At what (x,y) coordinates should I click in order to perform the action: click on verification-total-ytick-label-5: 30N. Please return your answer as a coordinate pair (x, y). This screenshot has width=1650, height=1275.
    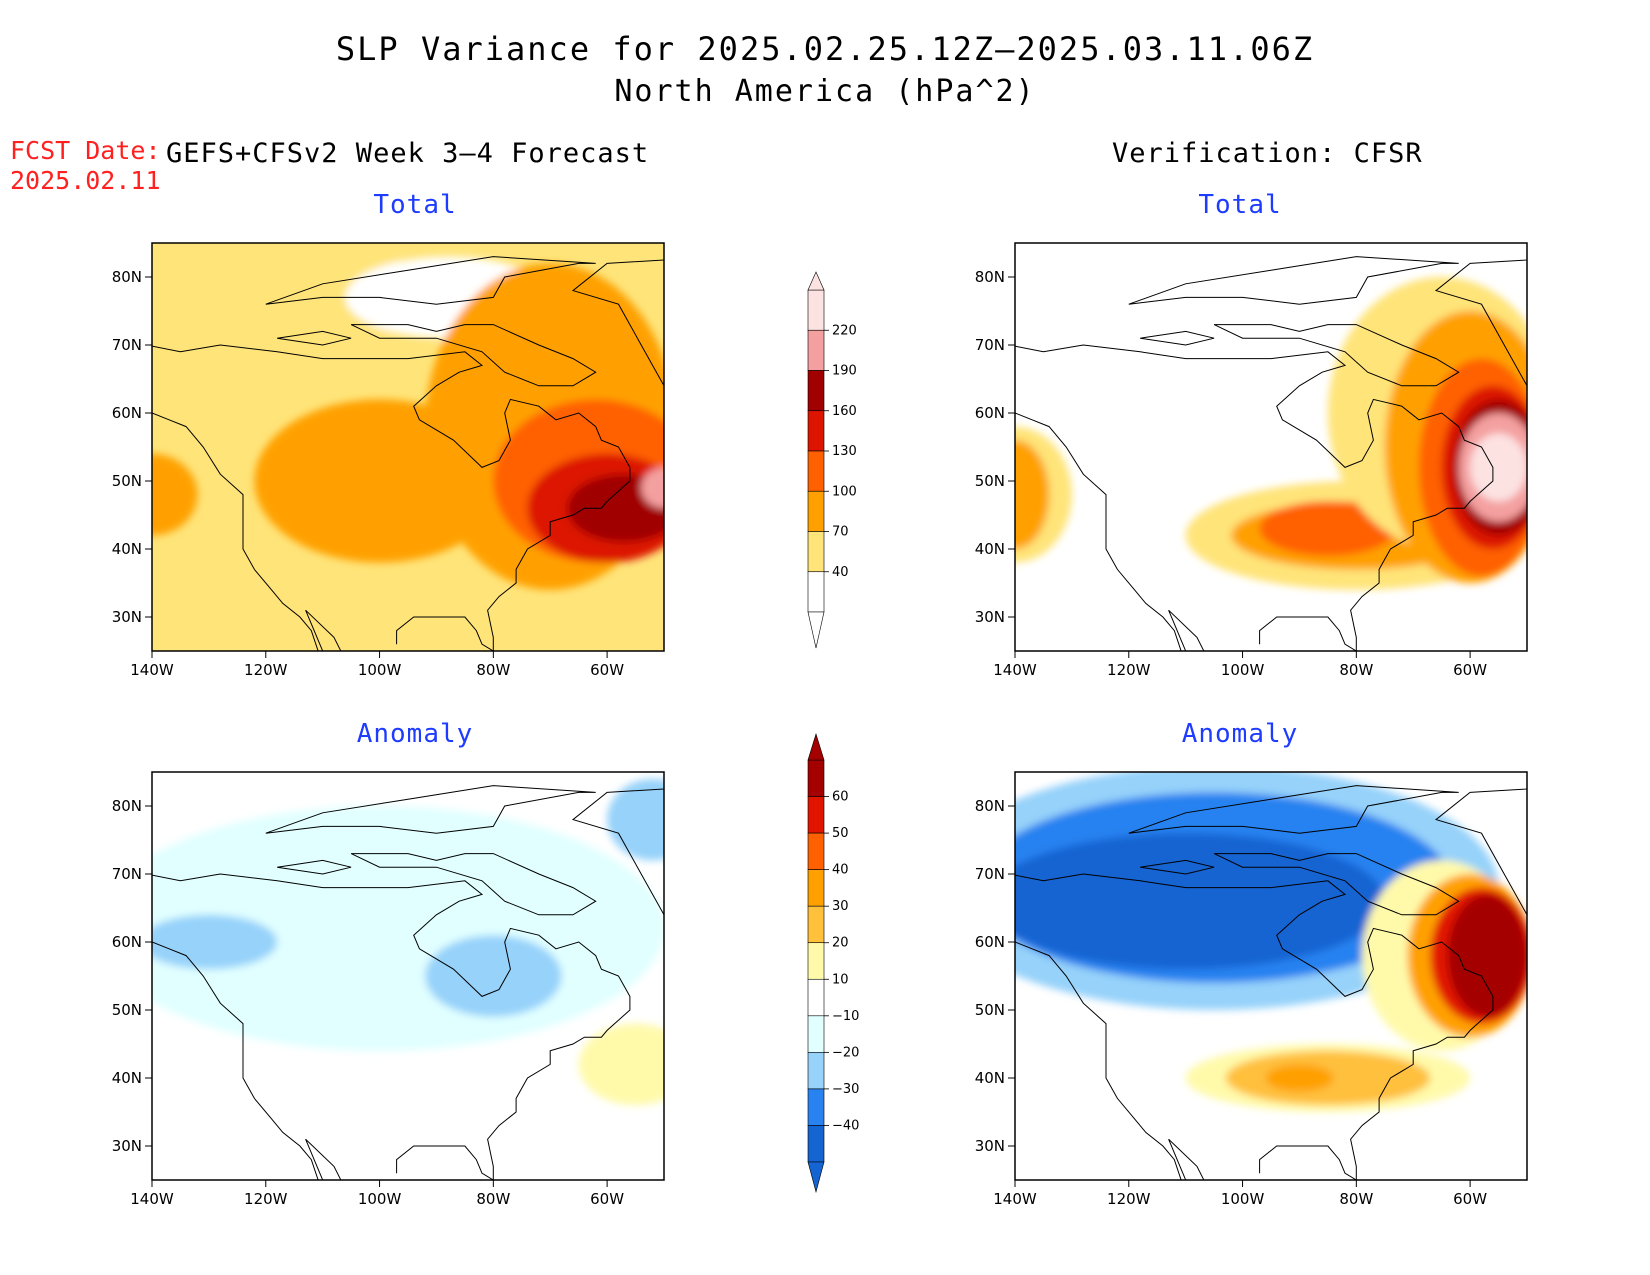
    Looking at the image, I should click on (990, 617).